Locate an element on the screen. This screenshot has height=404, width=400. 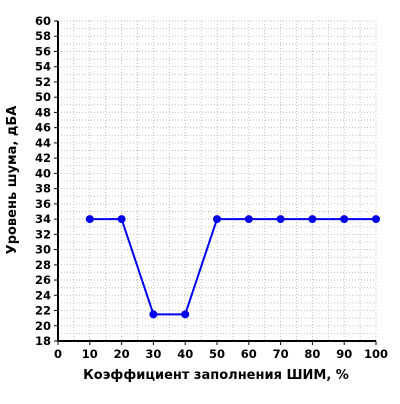
x-tick-label: 0 is located at coordinates (58, 354).